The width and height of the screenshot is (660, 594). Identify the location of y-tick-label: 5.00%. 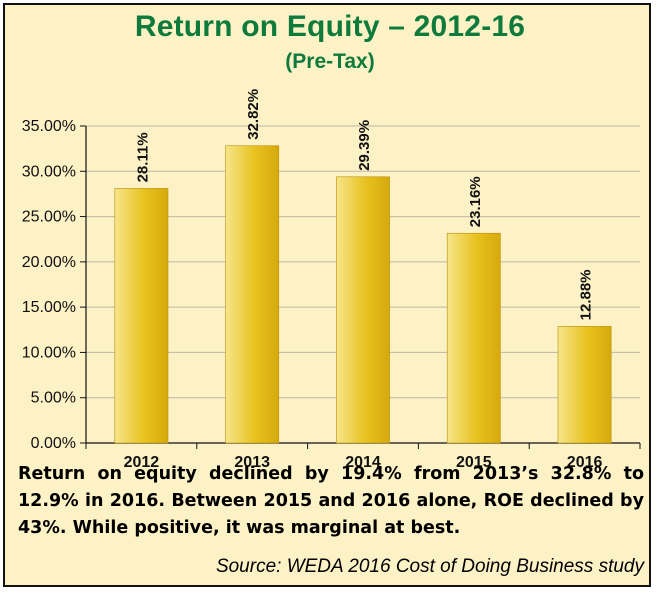
(53, 398).